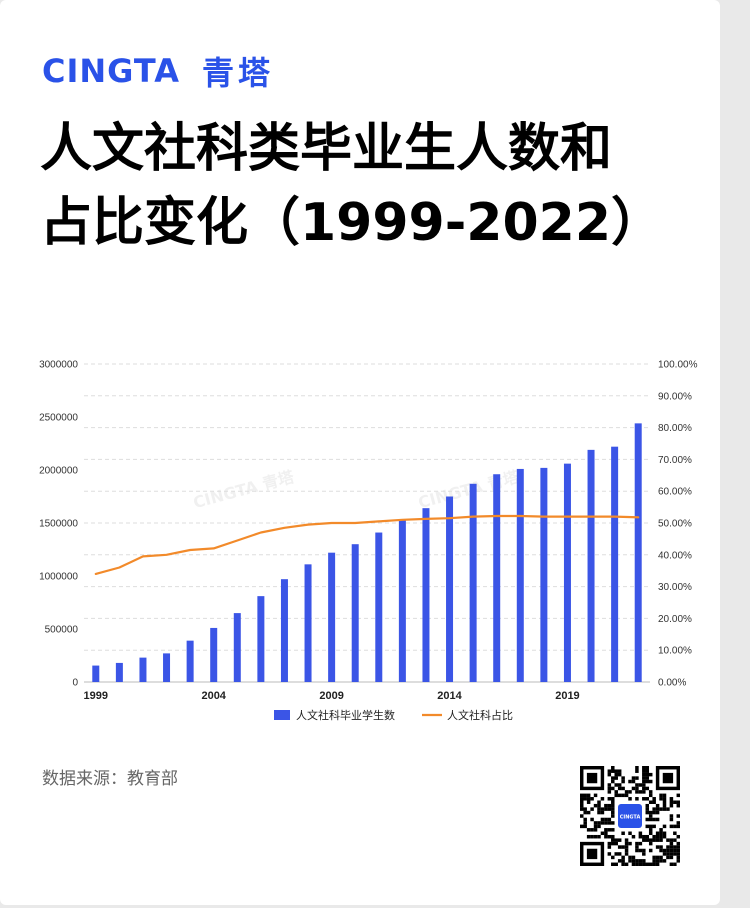  Describe the element at coordinates (326, 149) in the screenshot. I see `title-line-1: 人文社科类毕业生人数和` at that location.